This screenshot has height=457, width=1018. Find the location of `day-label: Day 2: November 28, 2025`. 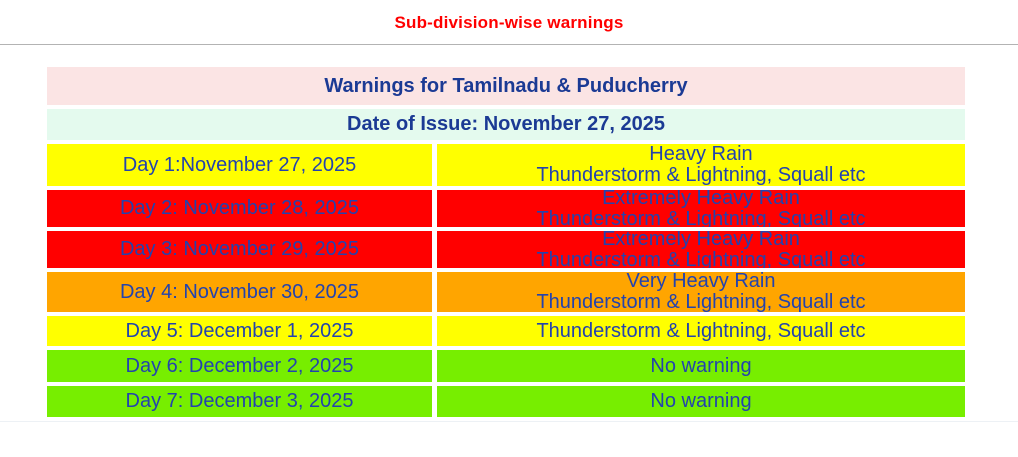

day-label: Day 2: November 28, 2025 is located at coordinates (239, 208).